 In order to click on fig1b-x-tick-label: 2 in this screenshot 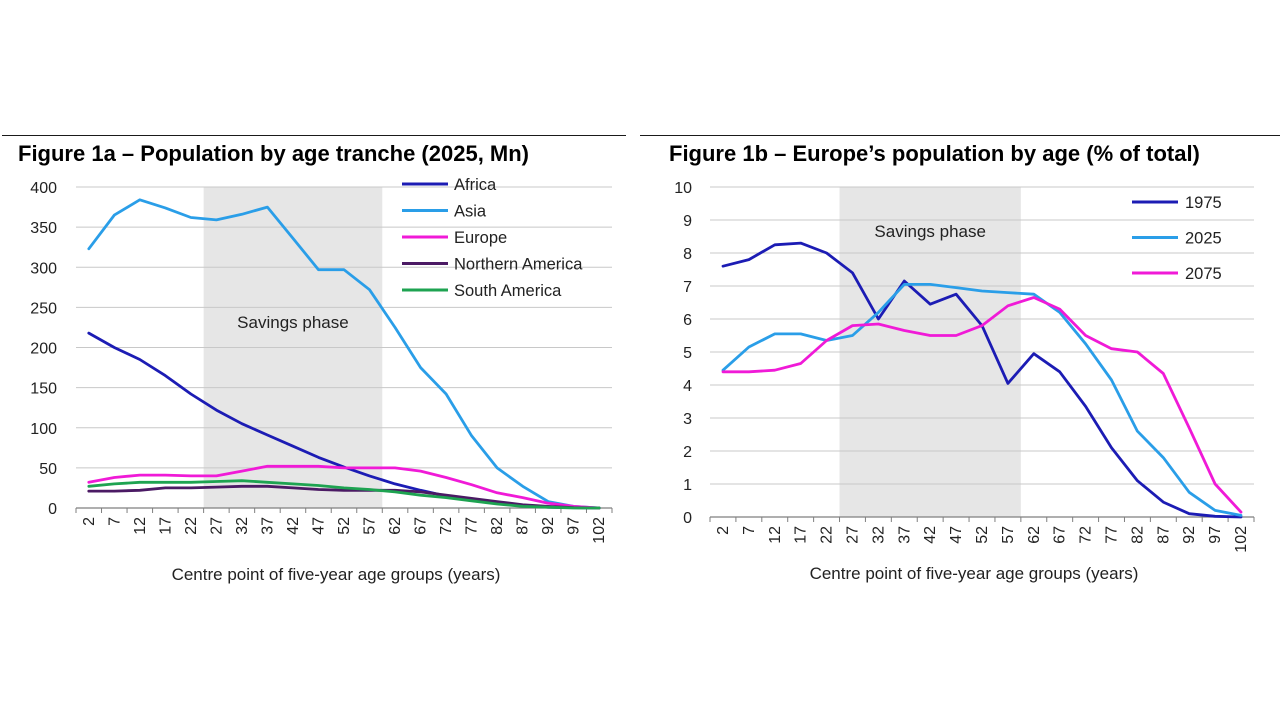, I will do `click(723, 530)`.